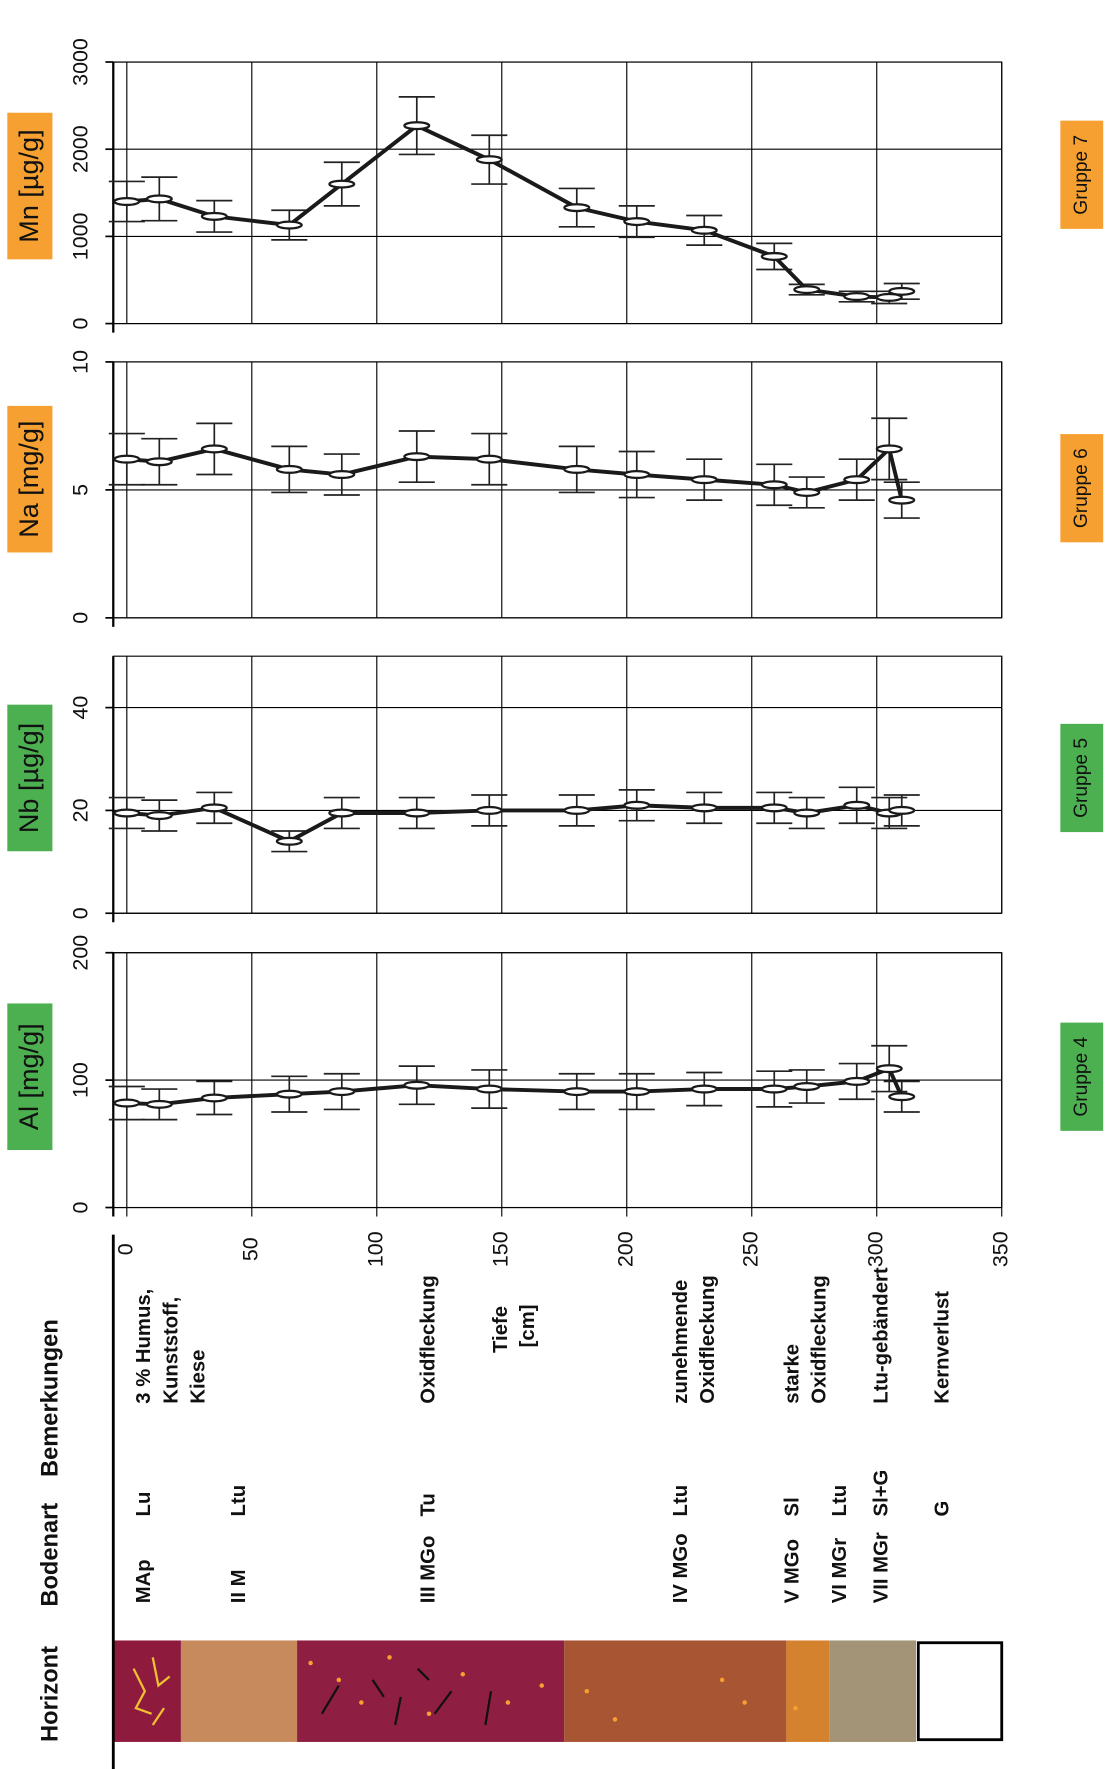 The width and height of the screenshot is (1106, 1769). I want to click on bodenart: Sl+G, so click(882, 1493).